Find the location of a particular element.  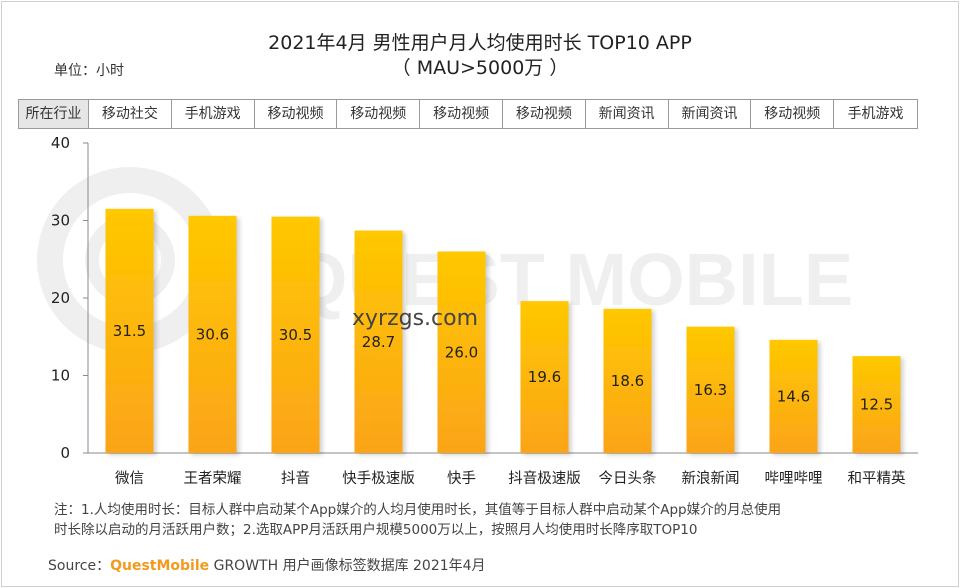

x-category-label: 哔哩哔哩 is located at coordinates (794, 478).